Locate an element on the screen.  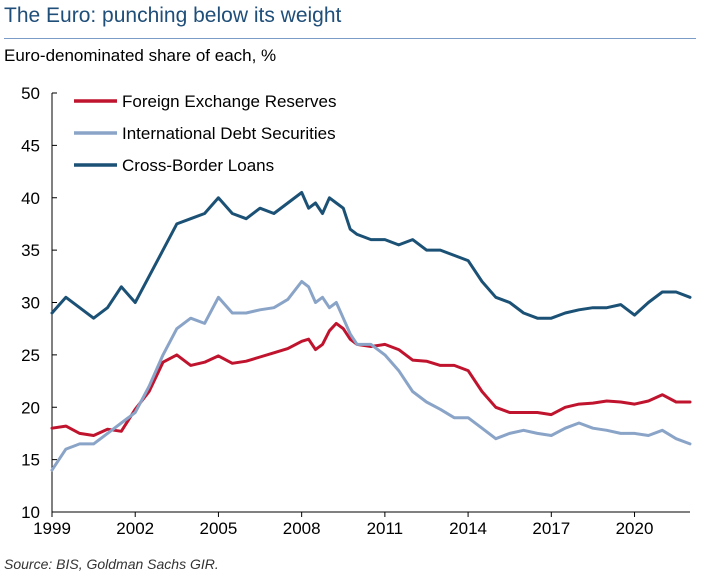
y-tick-label: 20 is located at coordinates (30, 407).